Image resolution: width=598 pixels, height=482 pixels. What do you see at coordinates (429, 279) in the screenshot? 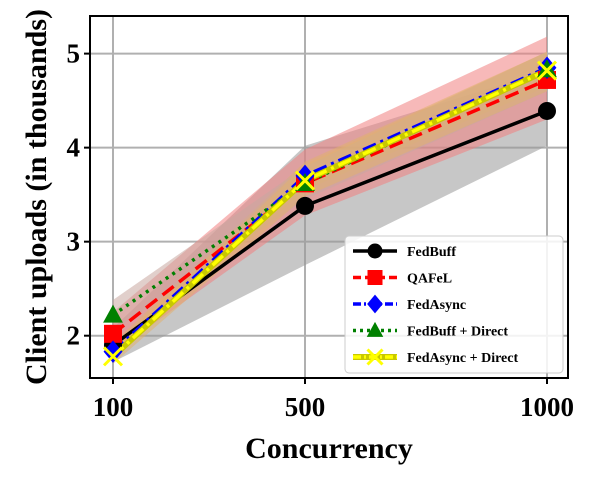
I see `legend-label: QAFeL` at bounding box center [429, 279].